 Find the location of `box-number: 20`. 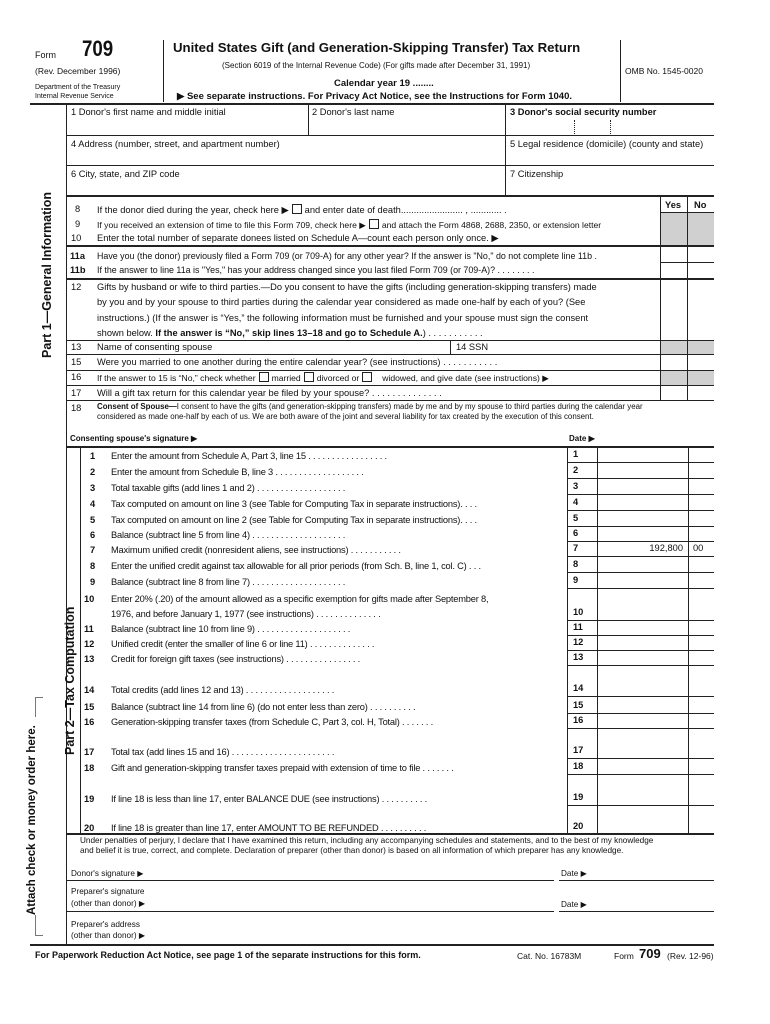

box-number: 20 is located at coordinates (578, 826).